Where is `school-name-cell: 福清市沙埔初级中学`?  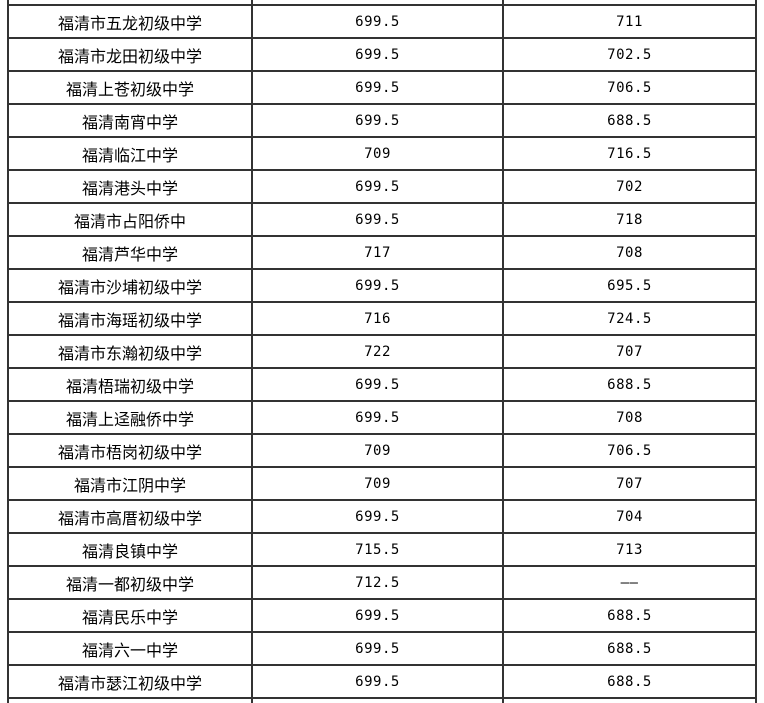
school-name-cell: 福清市沙埔初级中学 is located at coordinates (130, 285).